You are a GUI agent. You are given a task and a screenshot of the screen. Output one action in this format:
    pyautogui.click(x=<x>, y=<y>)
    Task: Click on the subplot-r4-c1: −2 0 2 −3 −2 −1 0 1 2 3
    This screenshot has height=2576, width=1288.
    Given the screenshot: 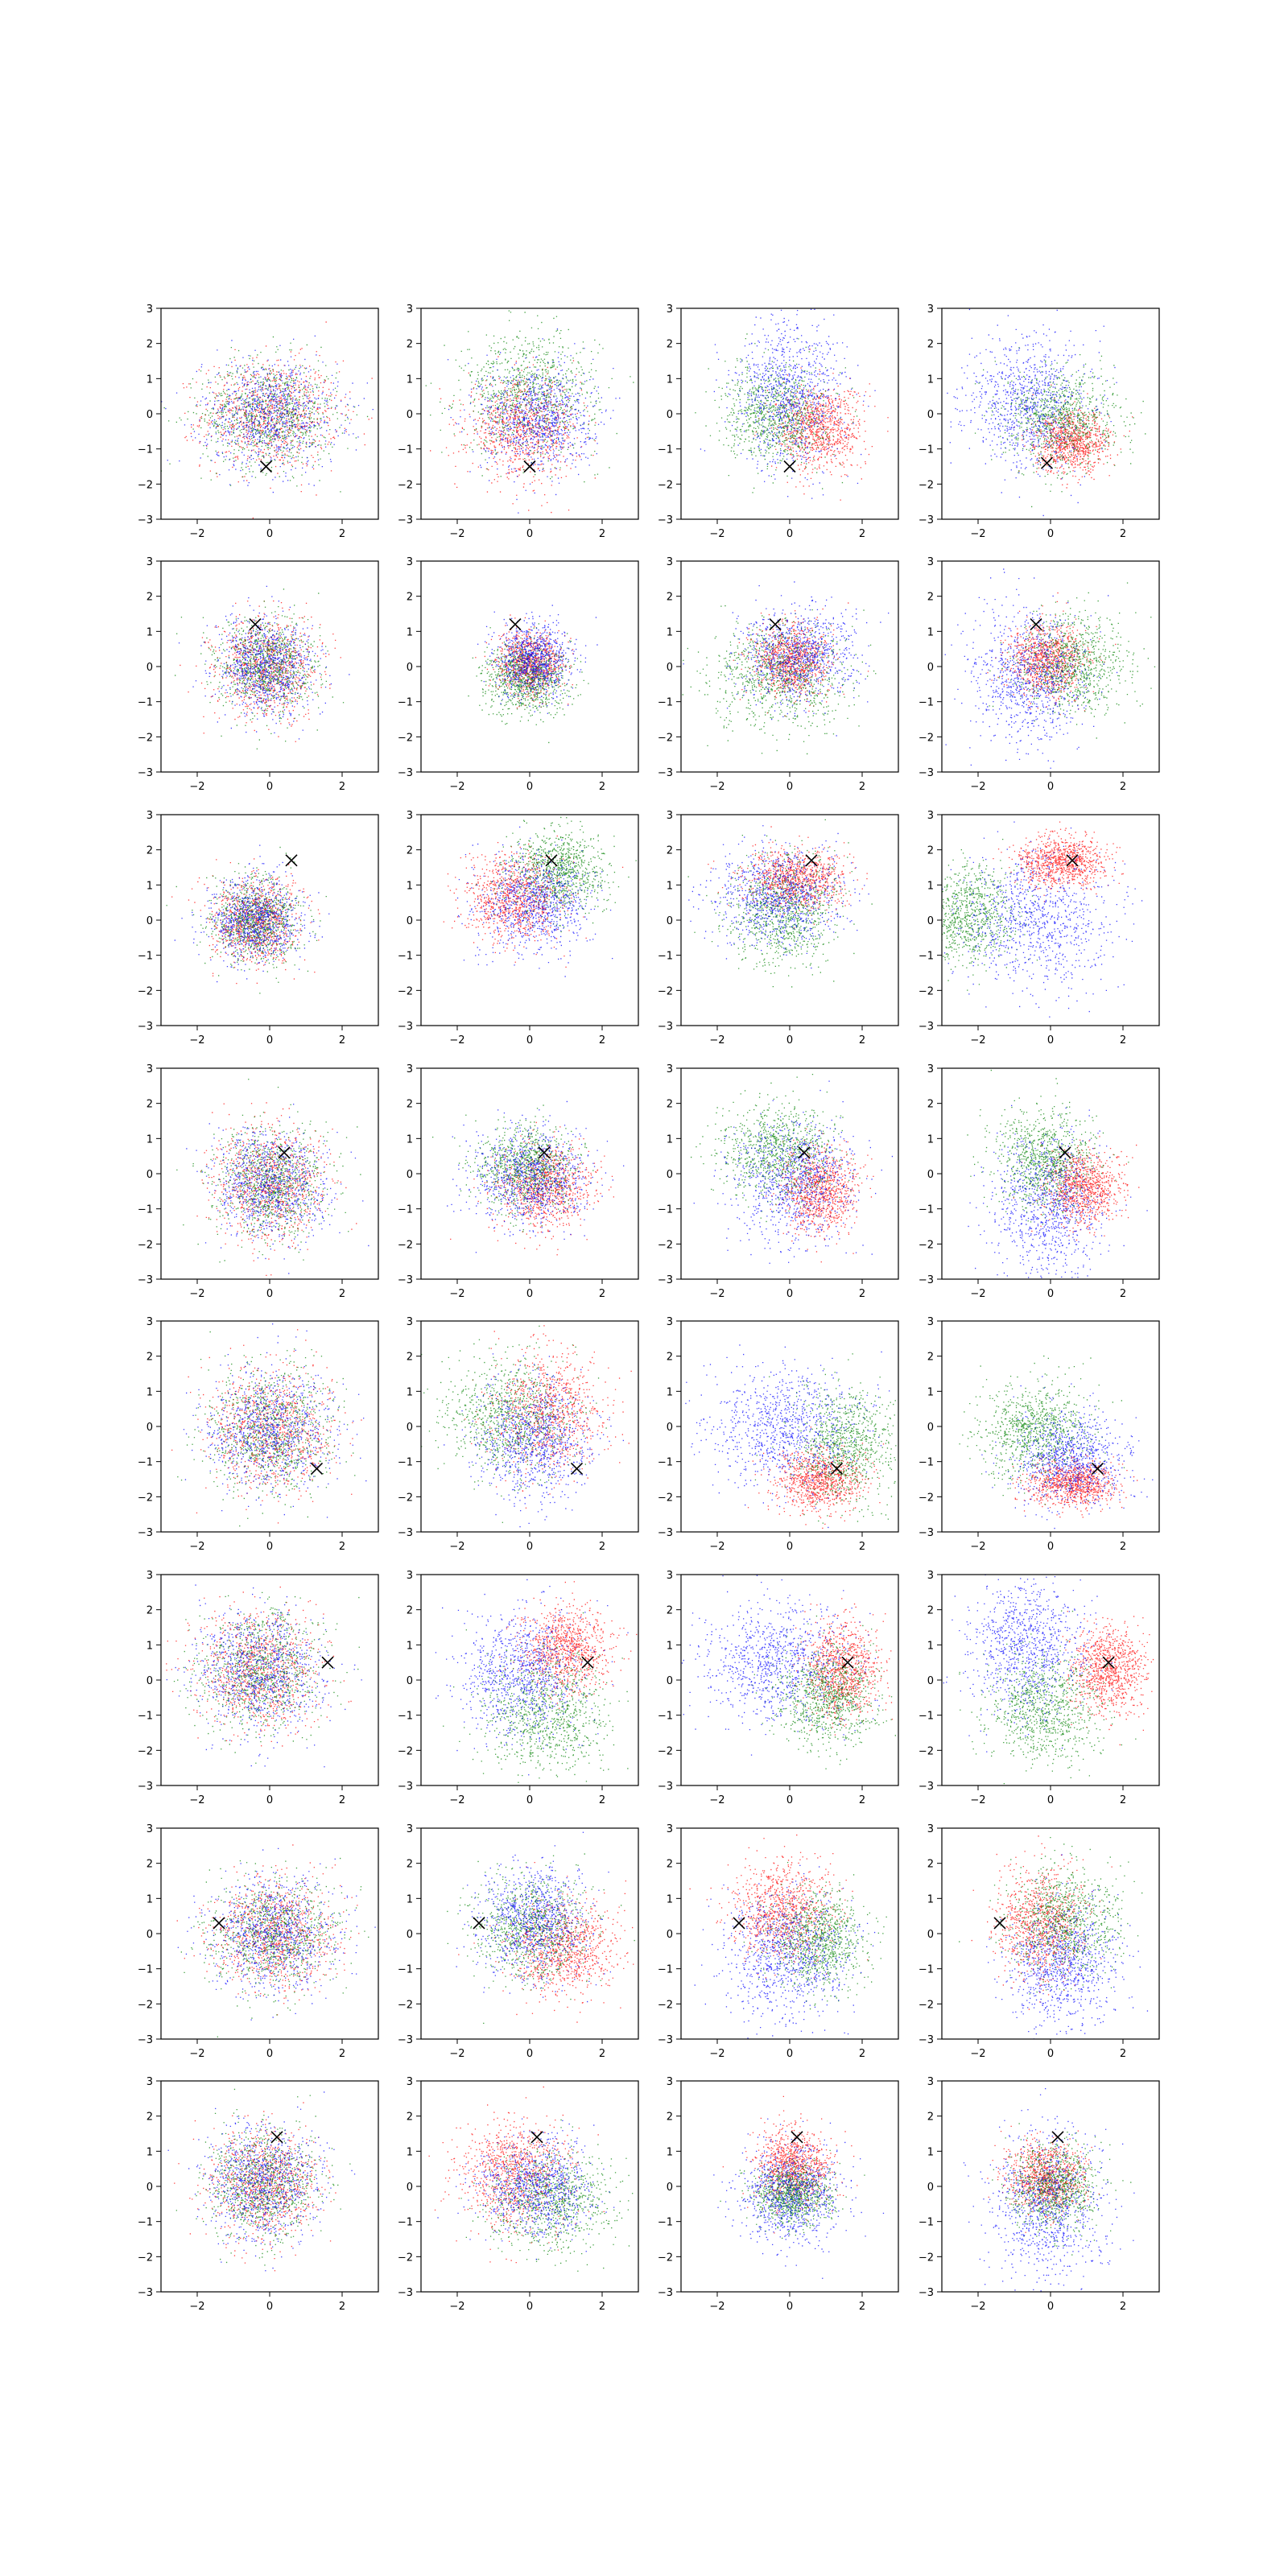 What is the action you would take?
    pyautogui.click(x=258, y=1181)
    